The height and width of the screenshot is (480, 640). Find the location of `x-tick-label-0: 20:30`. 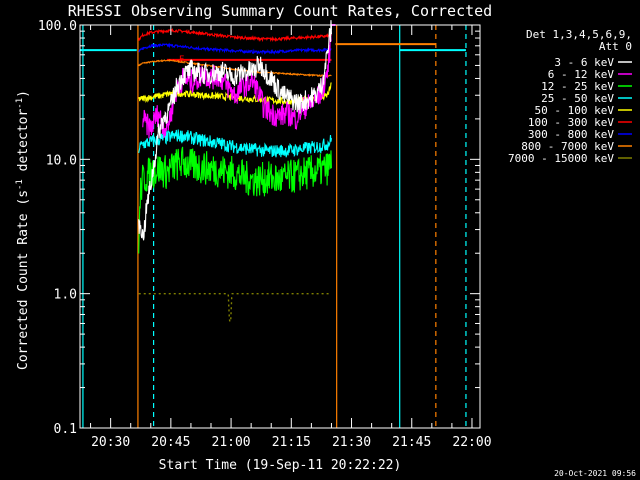

x-tick-label-0: 20:30 is located at coordinates (110, 442).